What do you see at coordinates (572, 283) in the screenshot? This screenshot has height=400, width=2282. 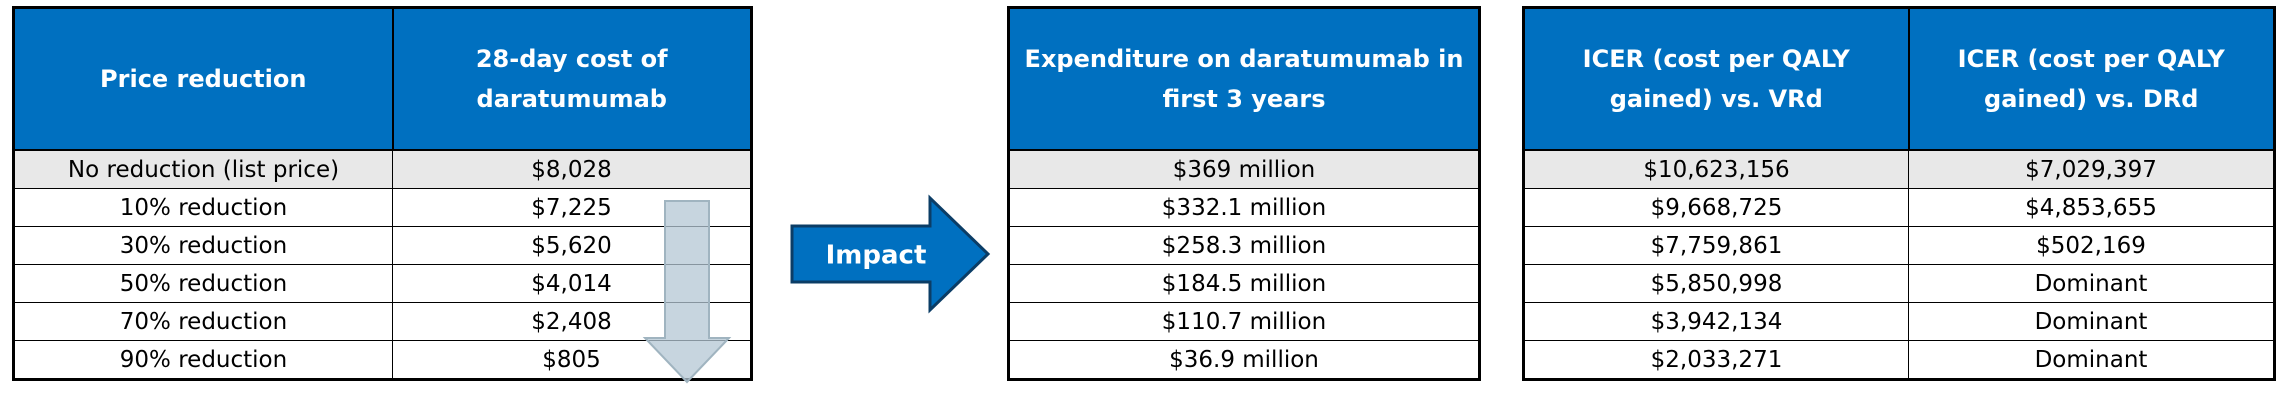 I see `cell: $4,014` at bounding box center [572, 283].